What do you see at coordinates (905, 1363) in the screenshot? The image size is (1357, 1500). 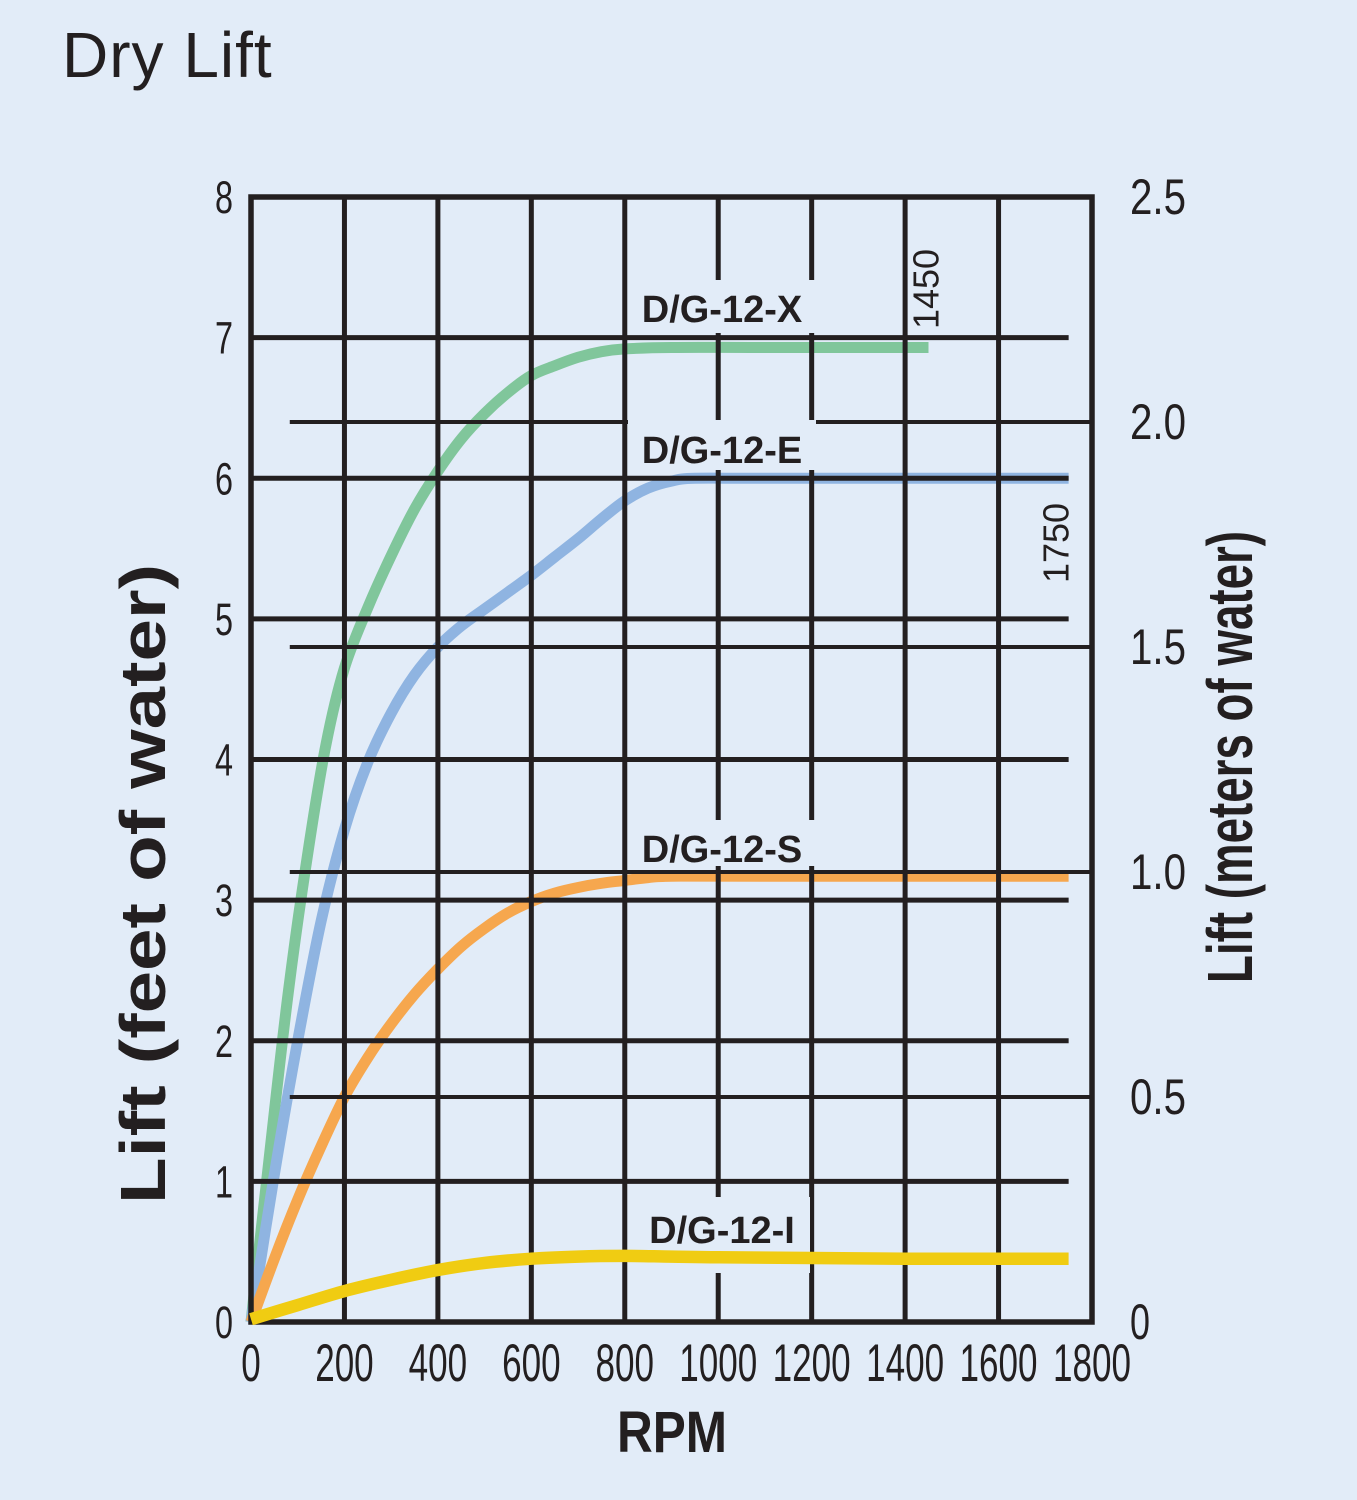 I see `x-axis-tick: 1400` at bounding box center [905, 1363].